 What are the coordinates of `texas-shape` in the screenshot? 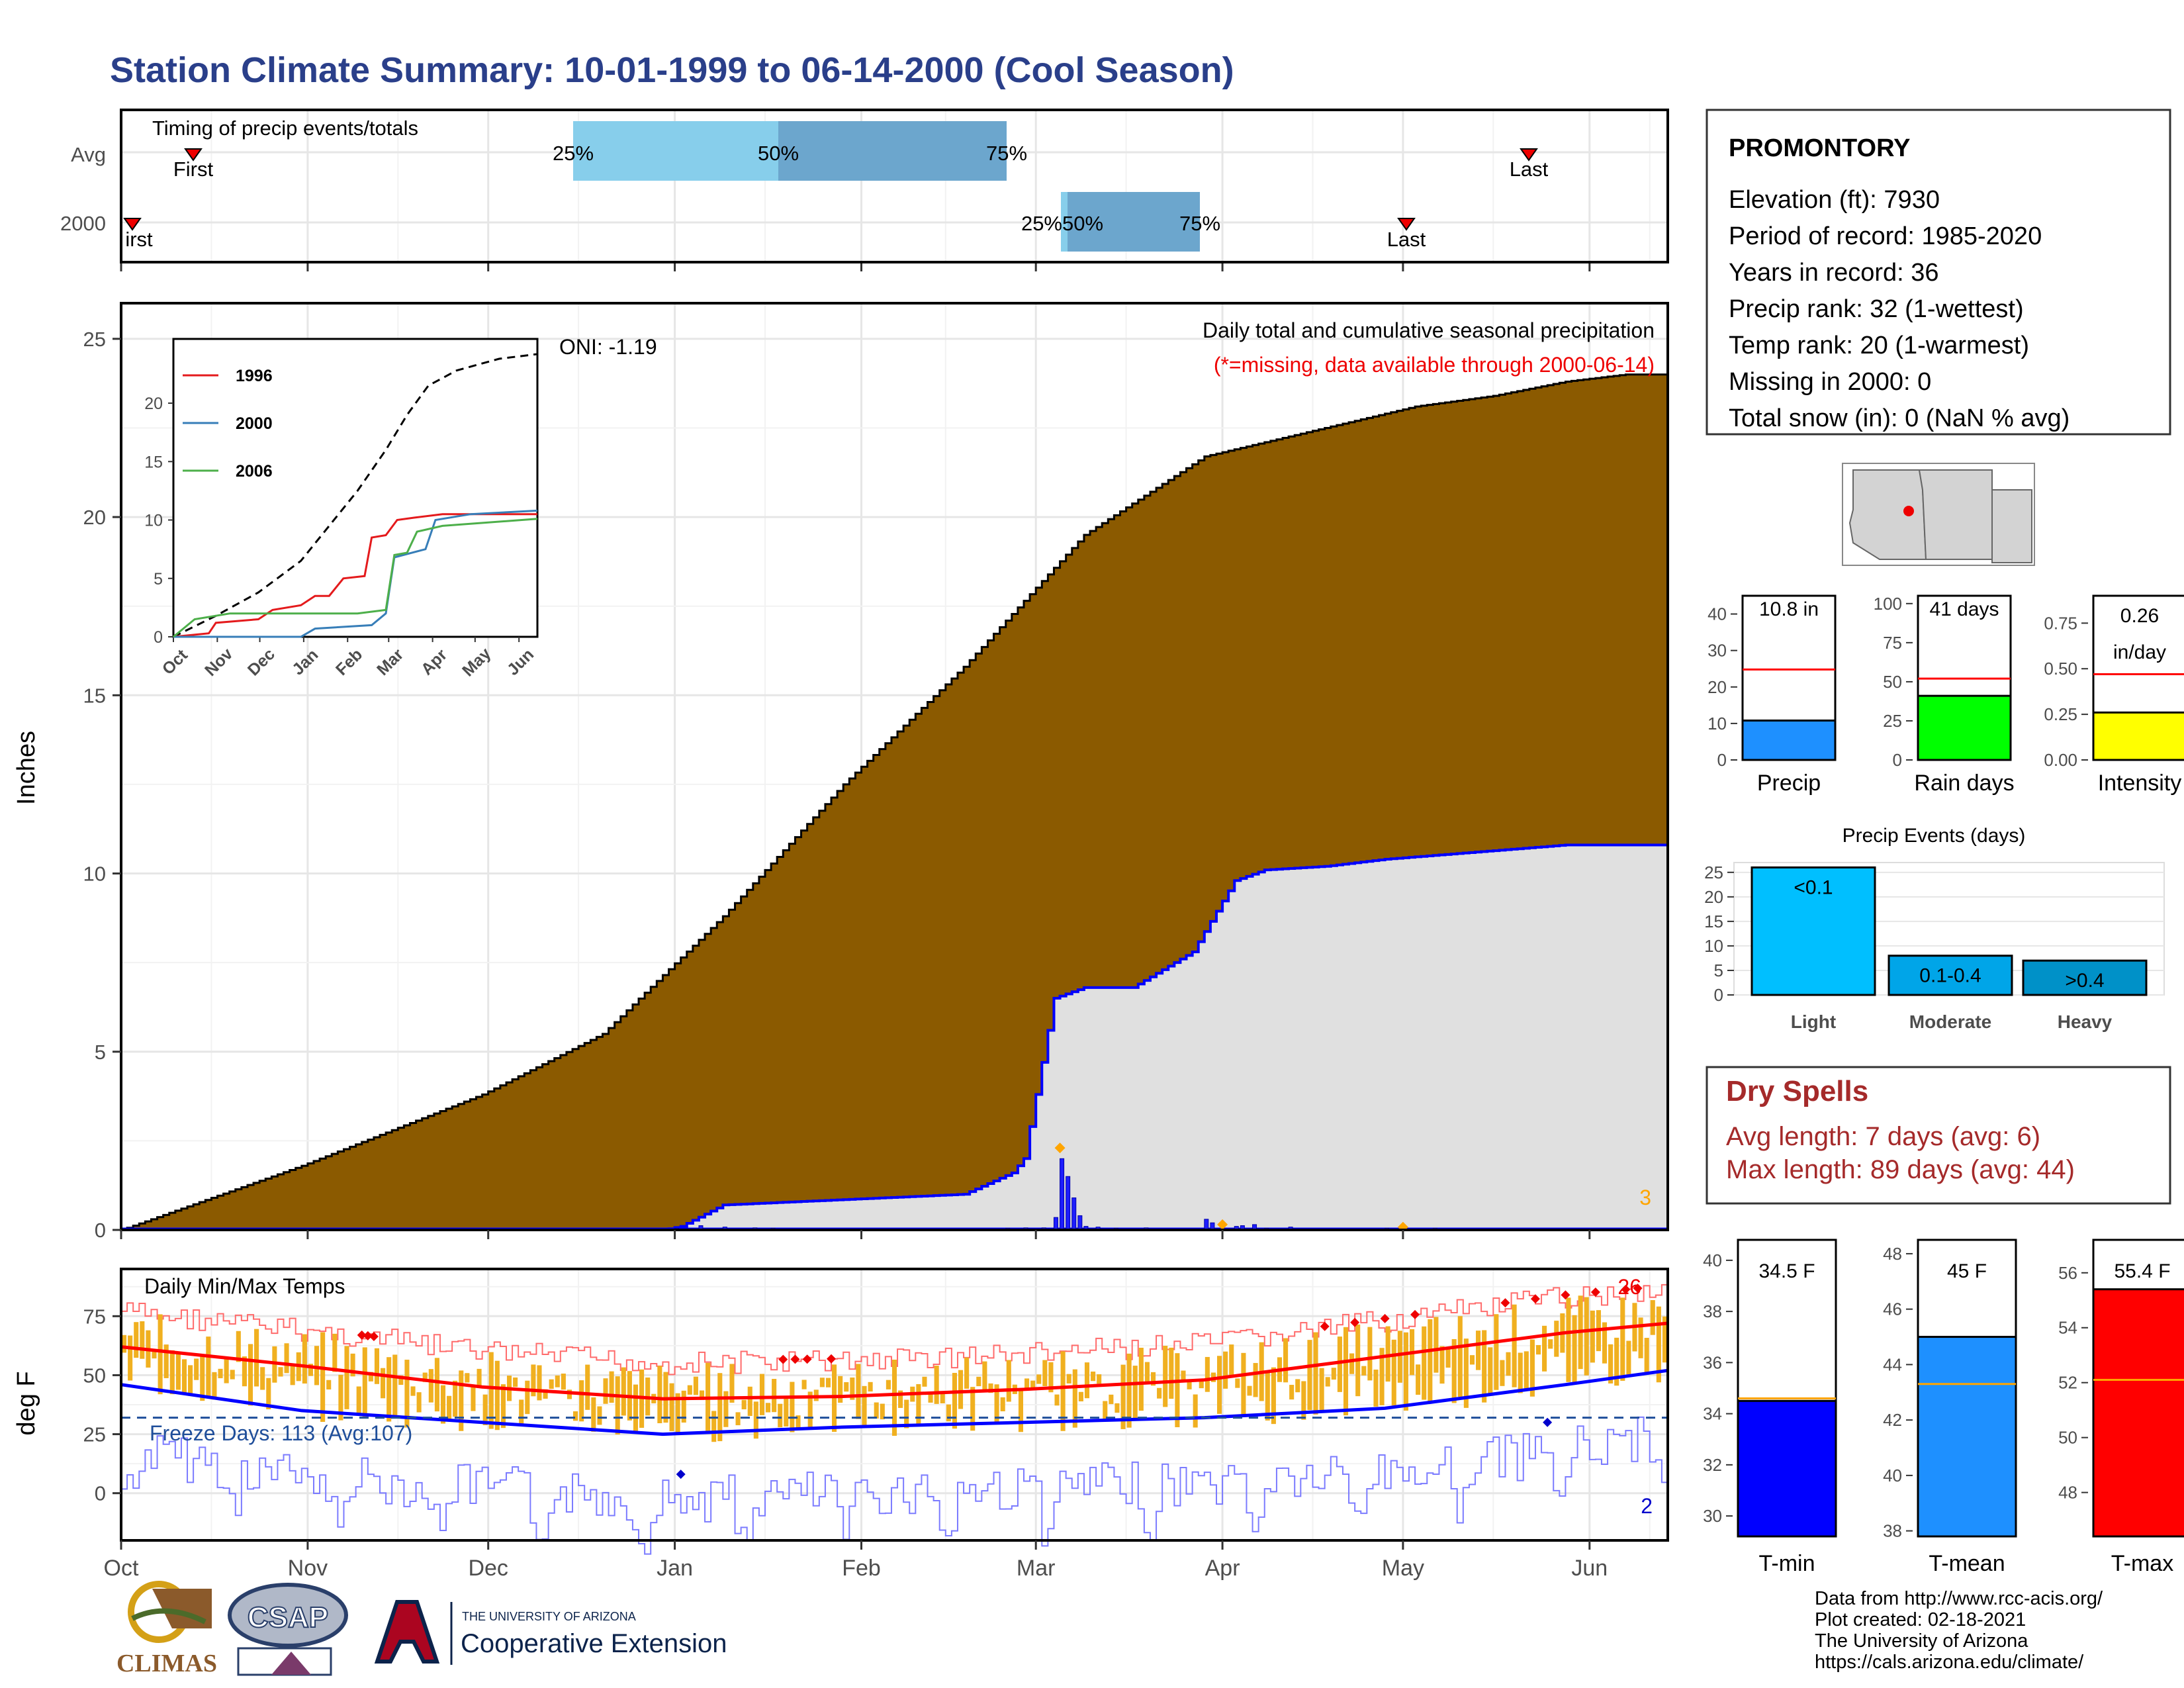 It's located at (2011, 526).